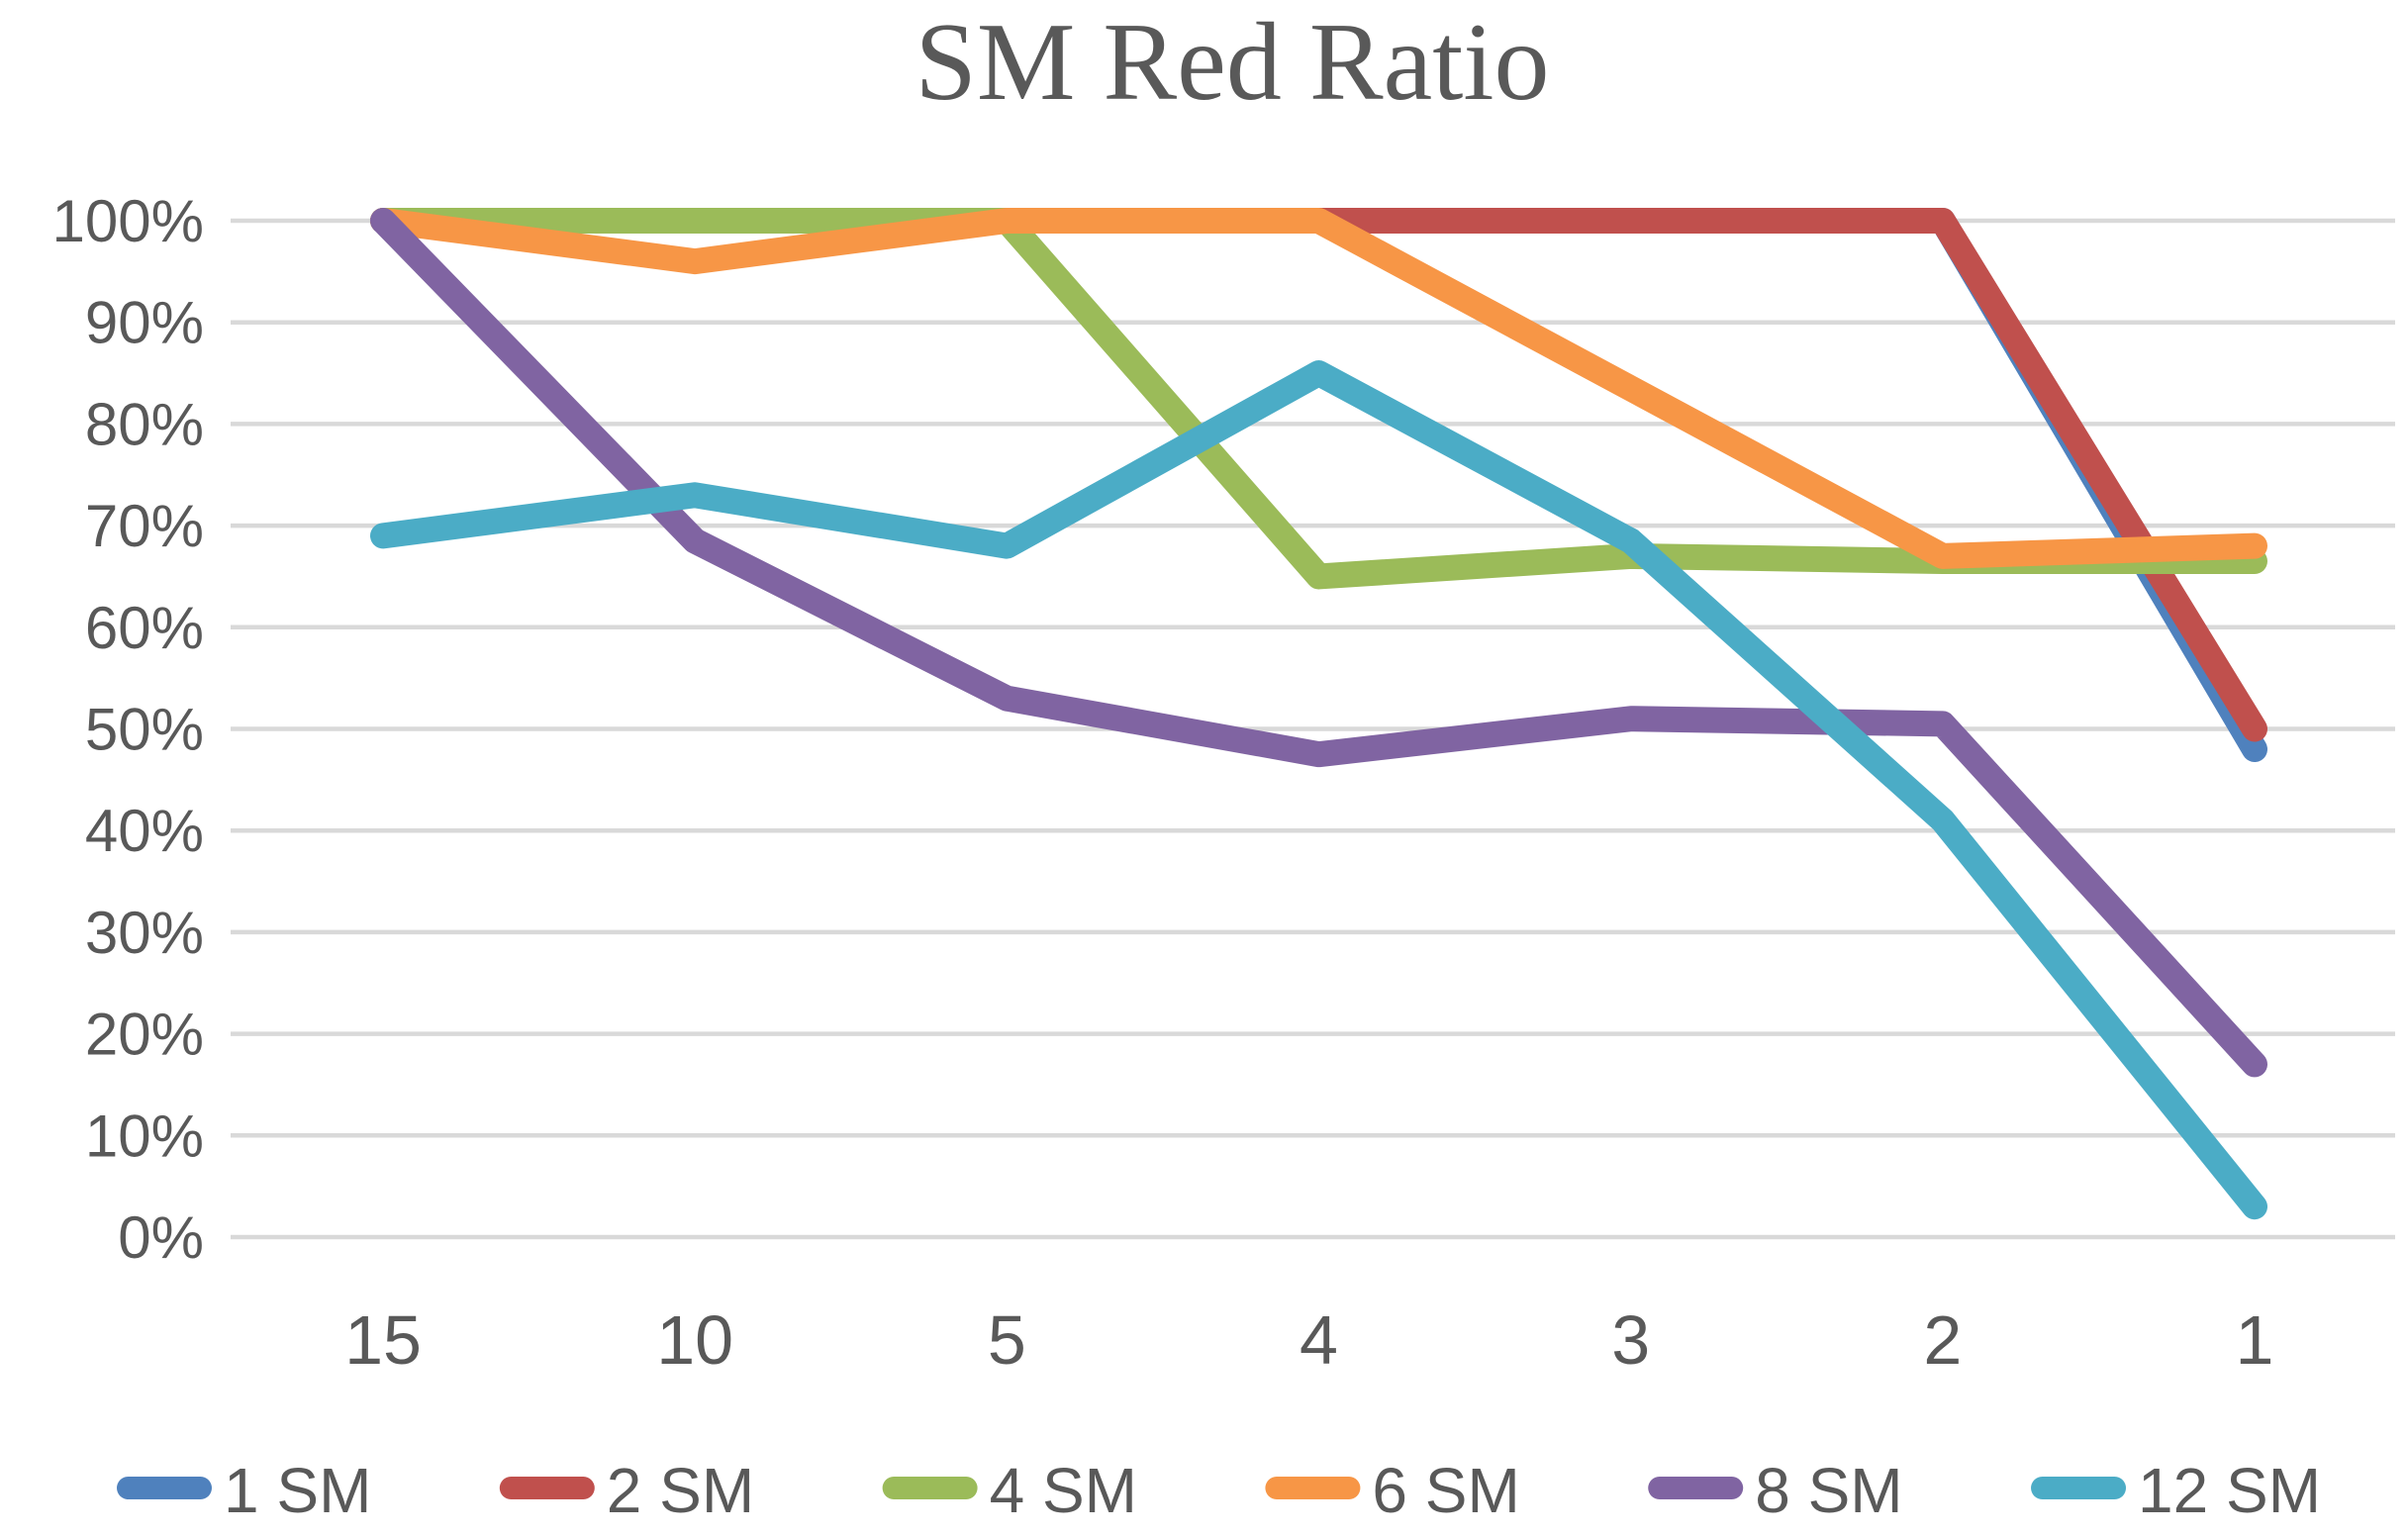 This screenshot has height=1535, width=2408. I want to click on x-axis-label: 10, so click(694, 1340).